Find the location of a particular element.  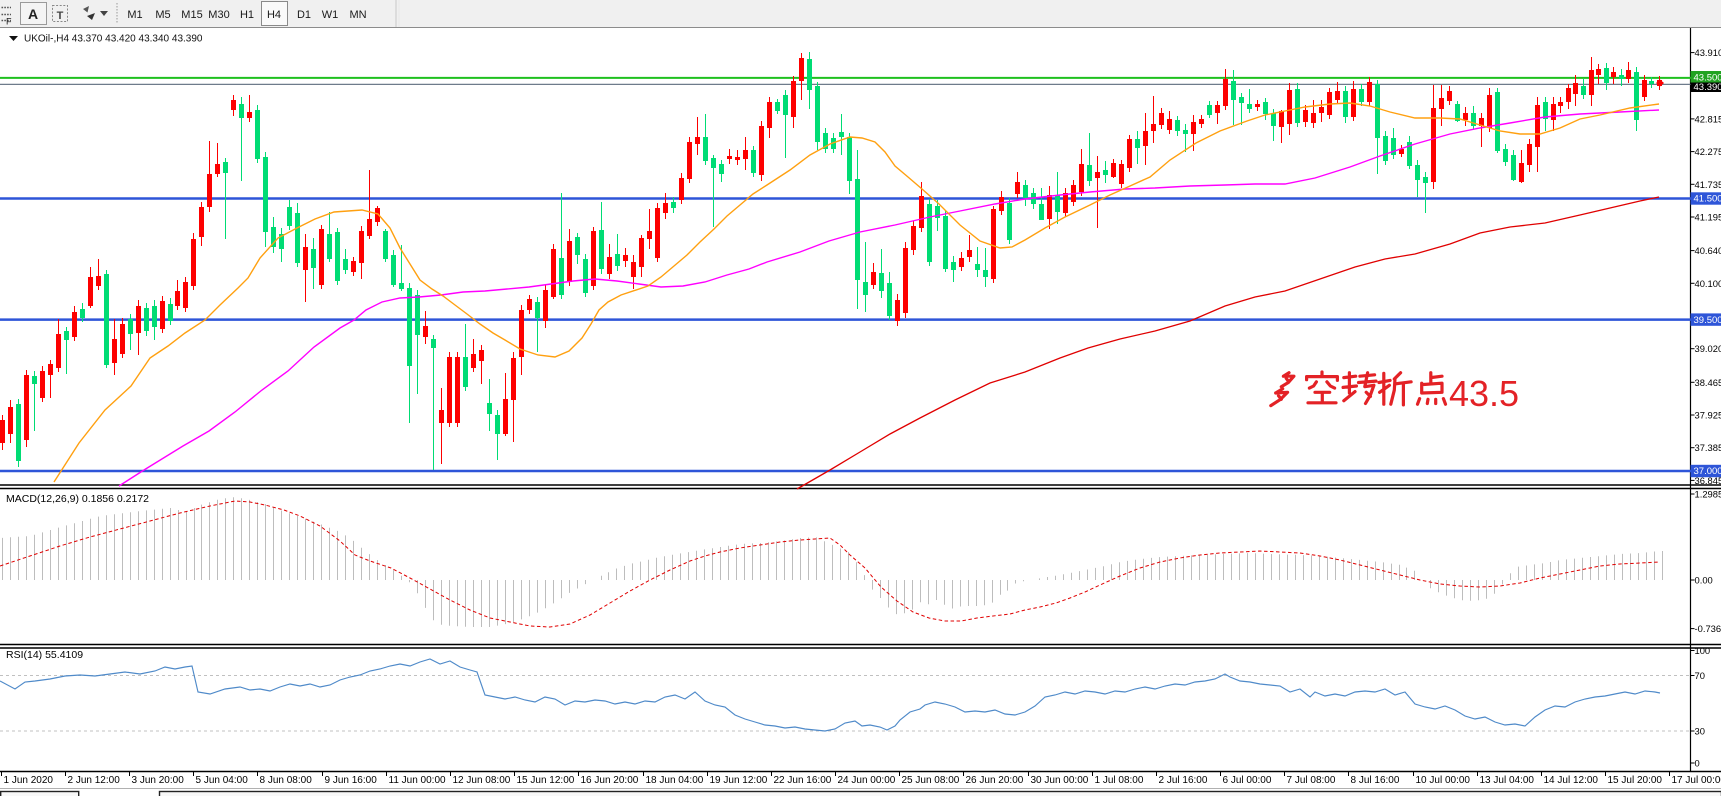

svg-text: 39.020 is located at coordinates (1708, 348).